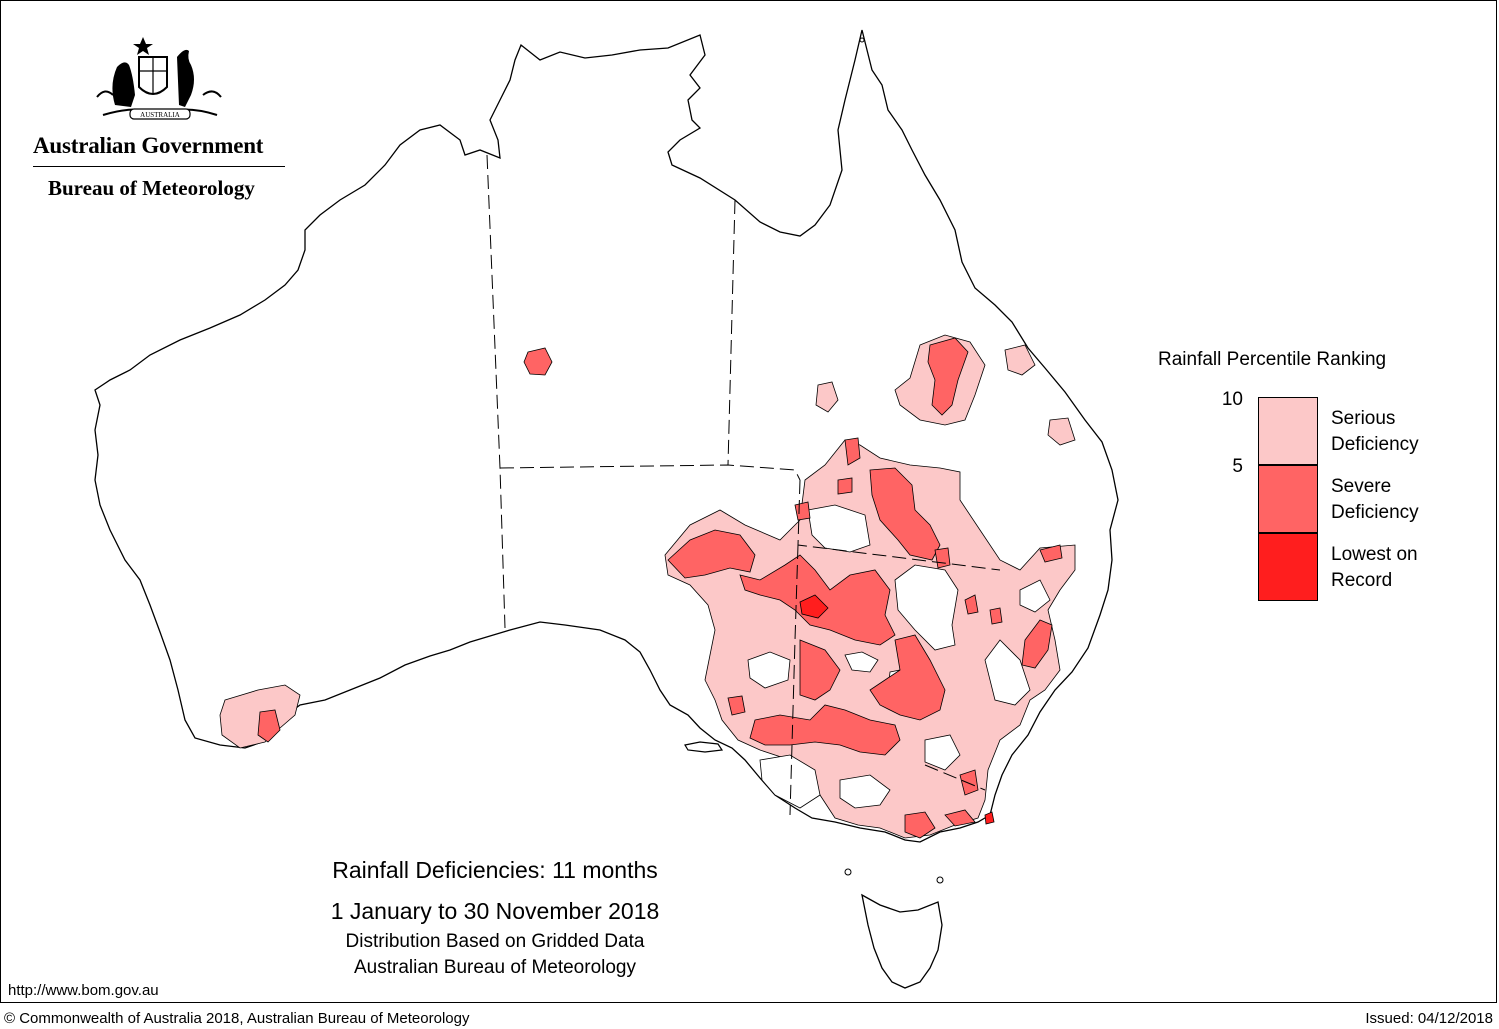 This screenshot has height=1029, width=1499. I want to click on bom-url-link: http://www.bom.gov.au, so click(83, 990).